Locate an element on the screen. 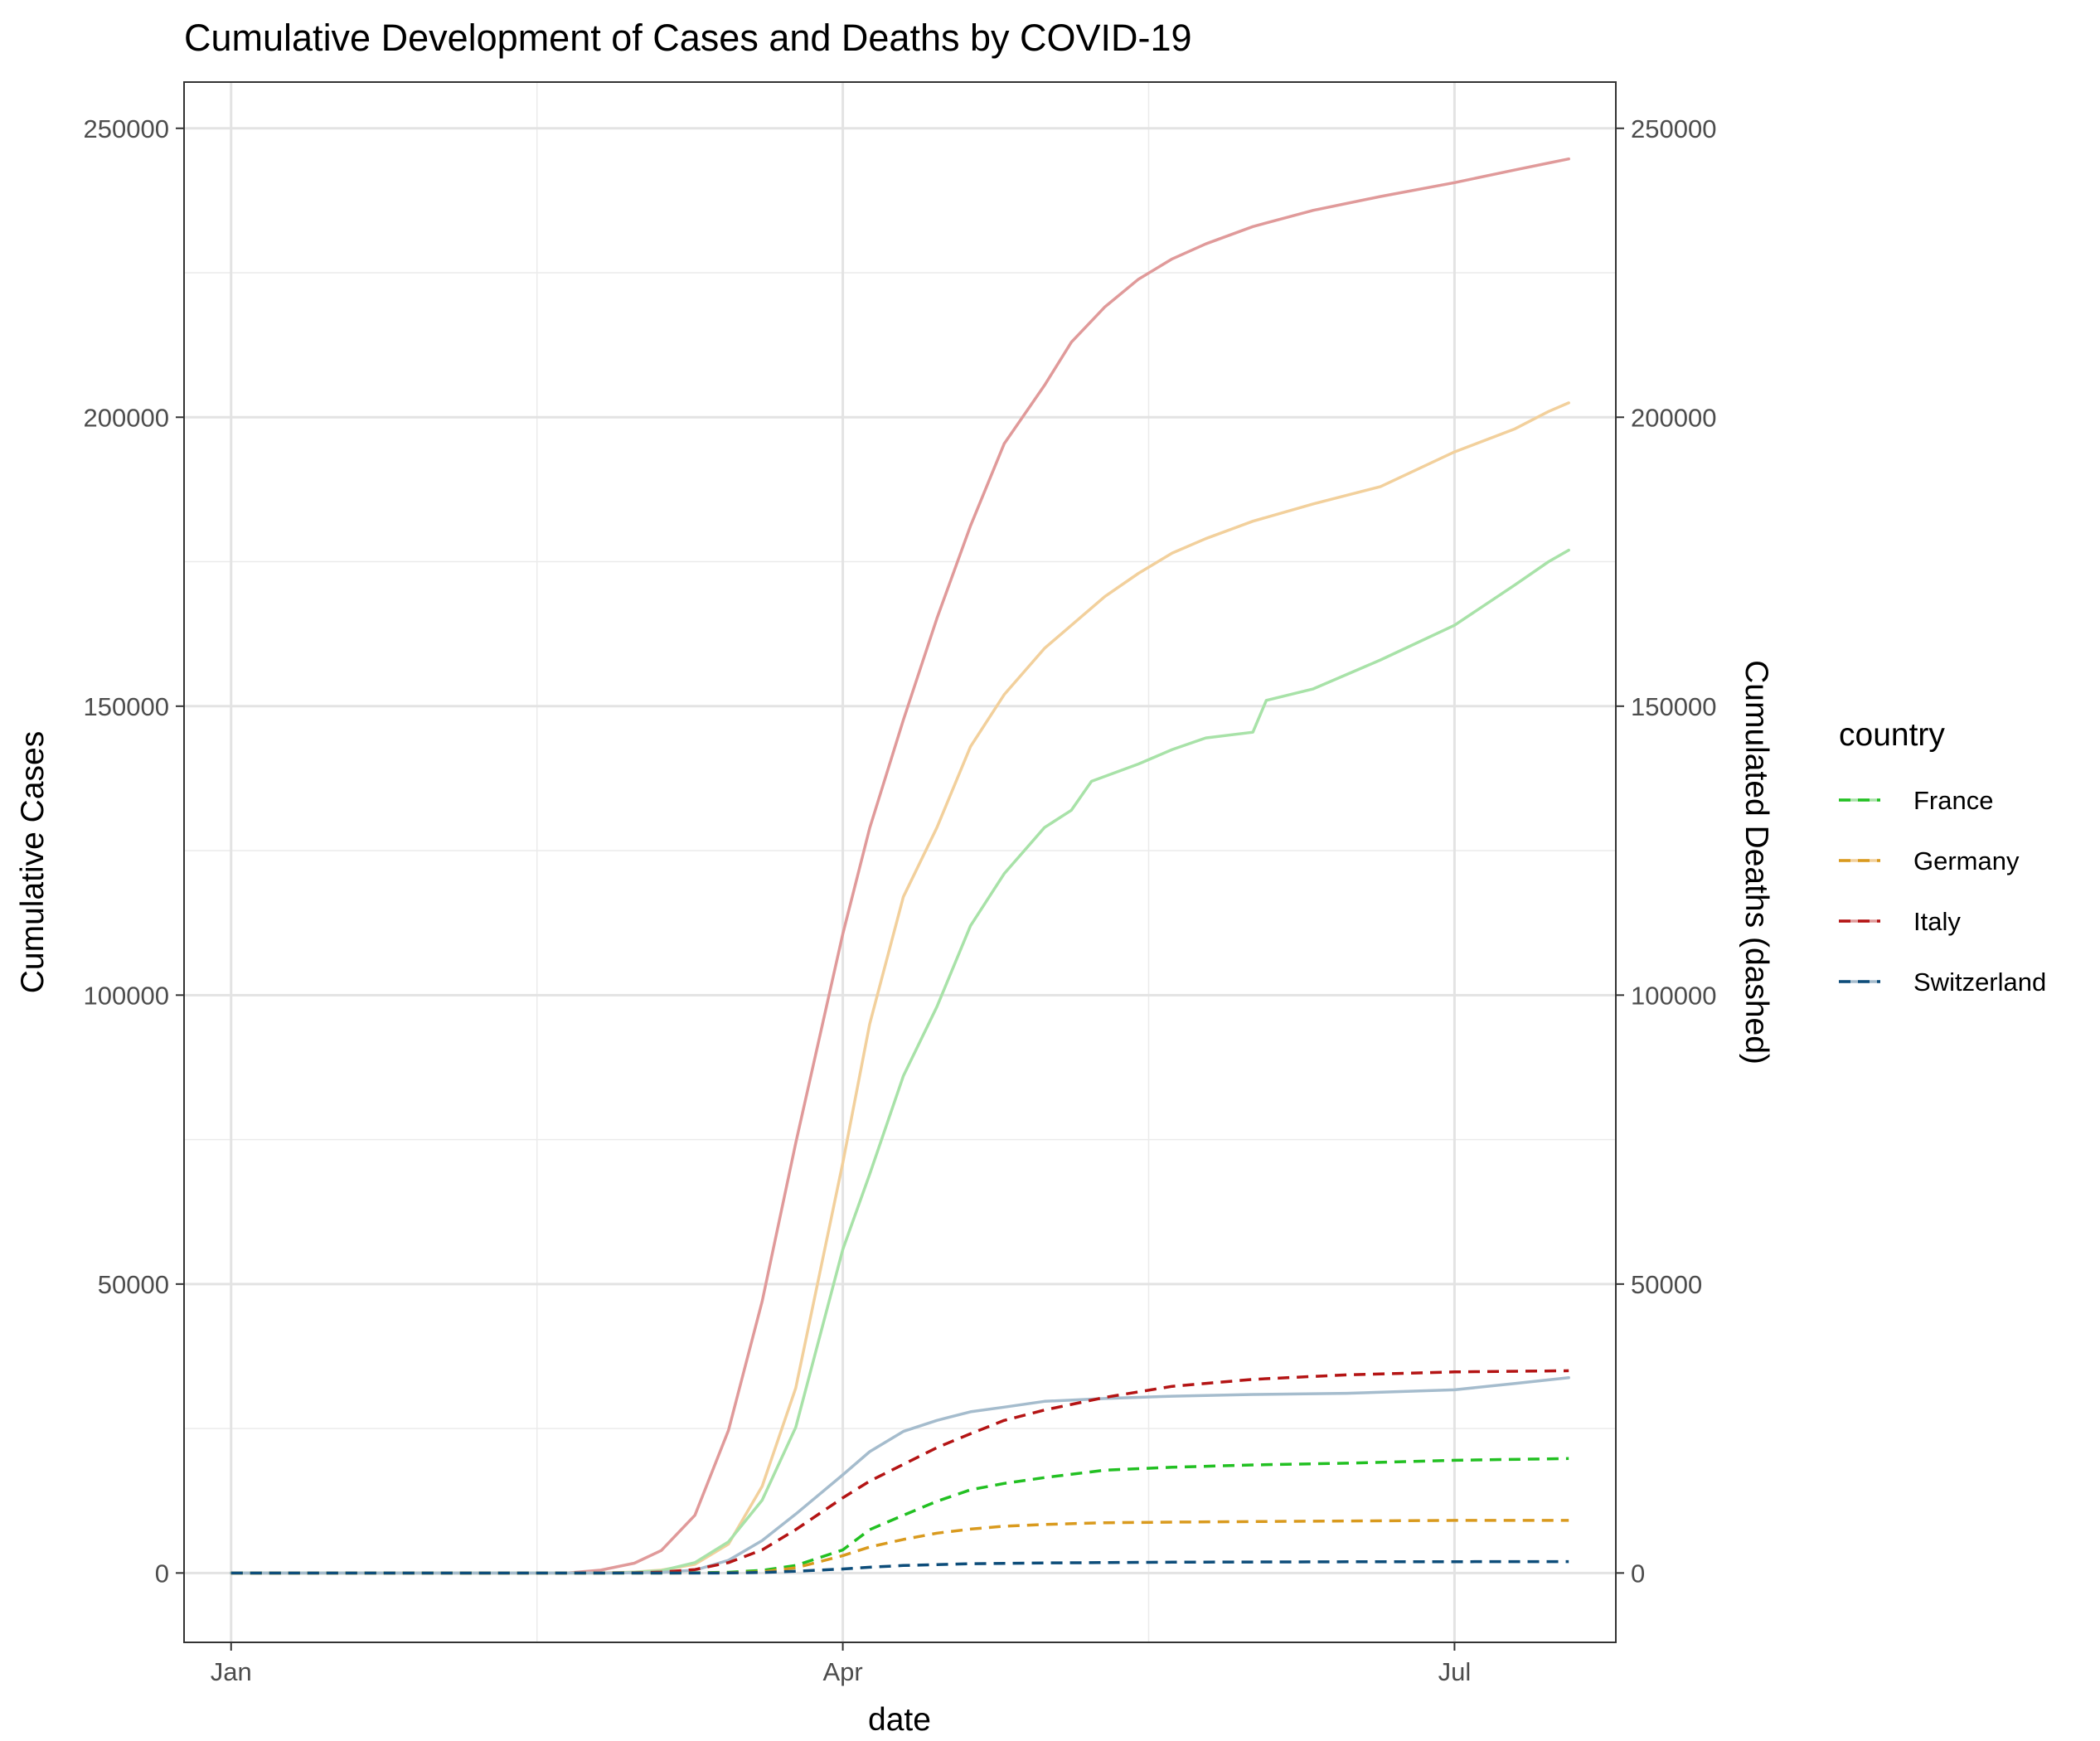 This screenshot has width=2100, height=1741. y-axis-title: Cumulative Cases is located at coordinates (33, 862).